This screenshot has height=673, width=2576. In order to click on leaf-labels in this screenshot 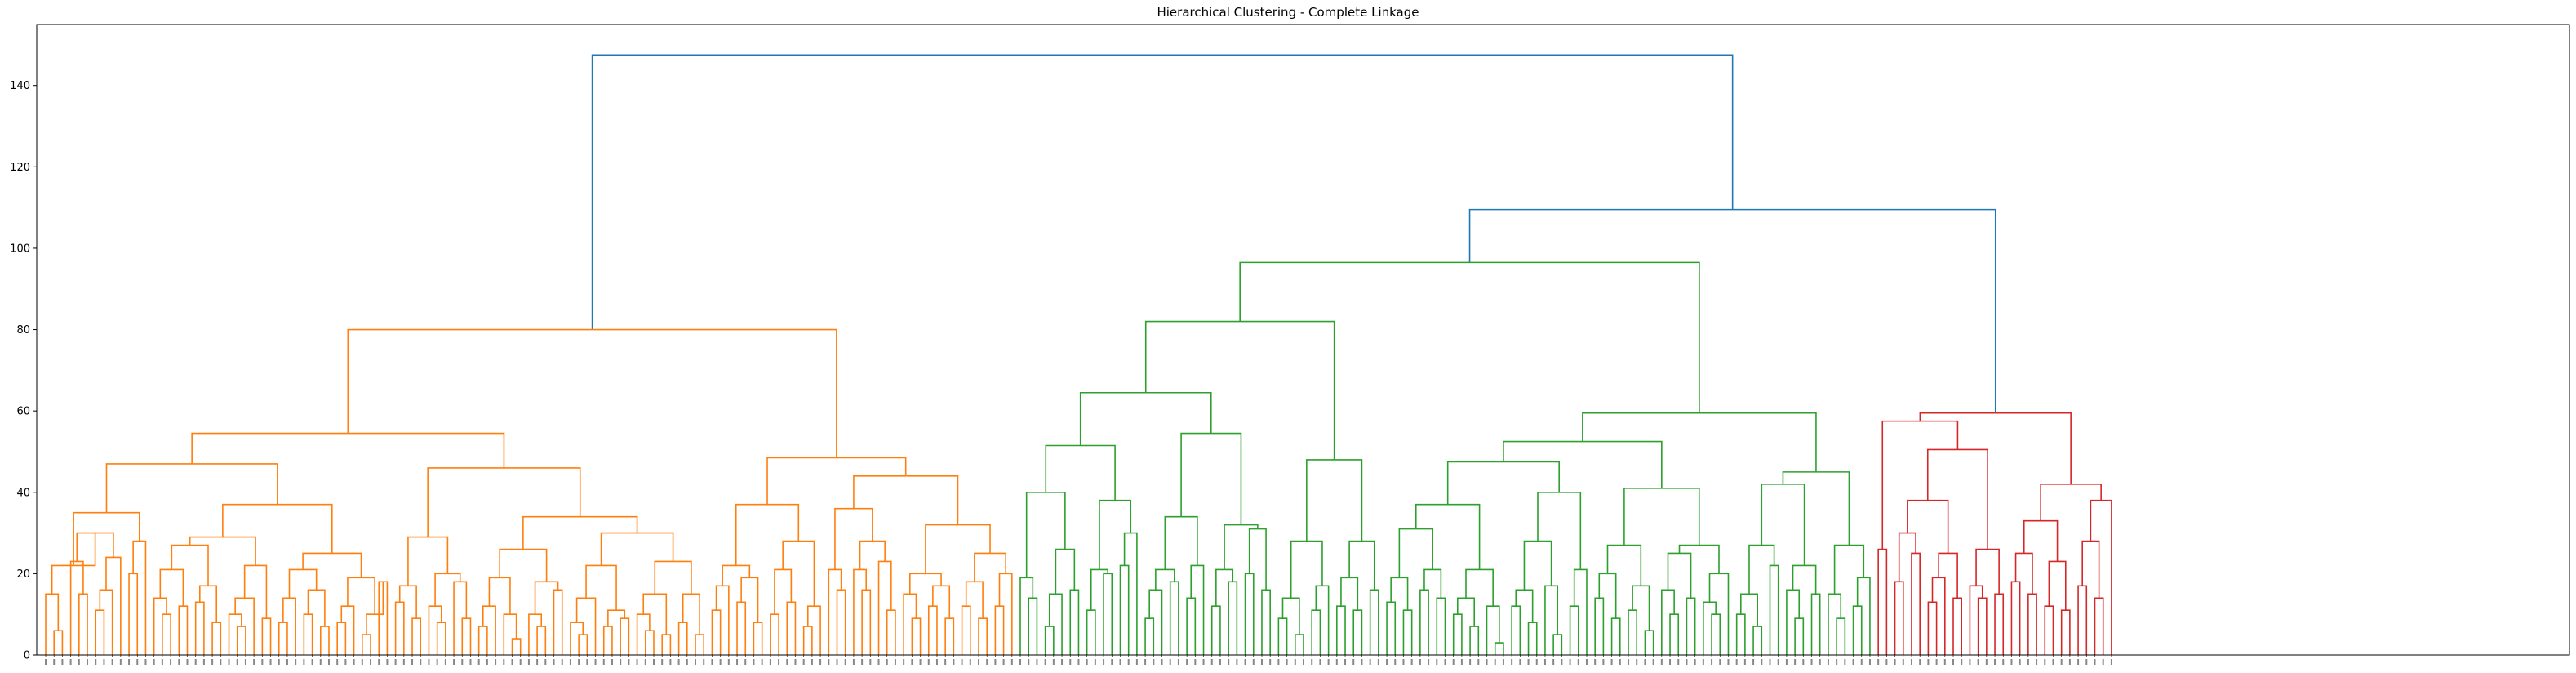, I will do `click(1078, 660)`.